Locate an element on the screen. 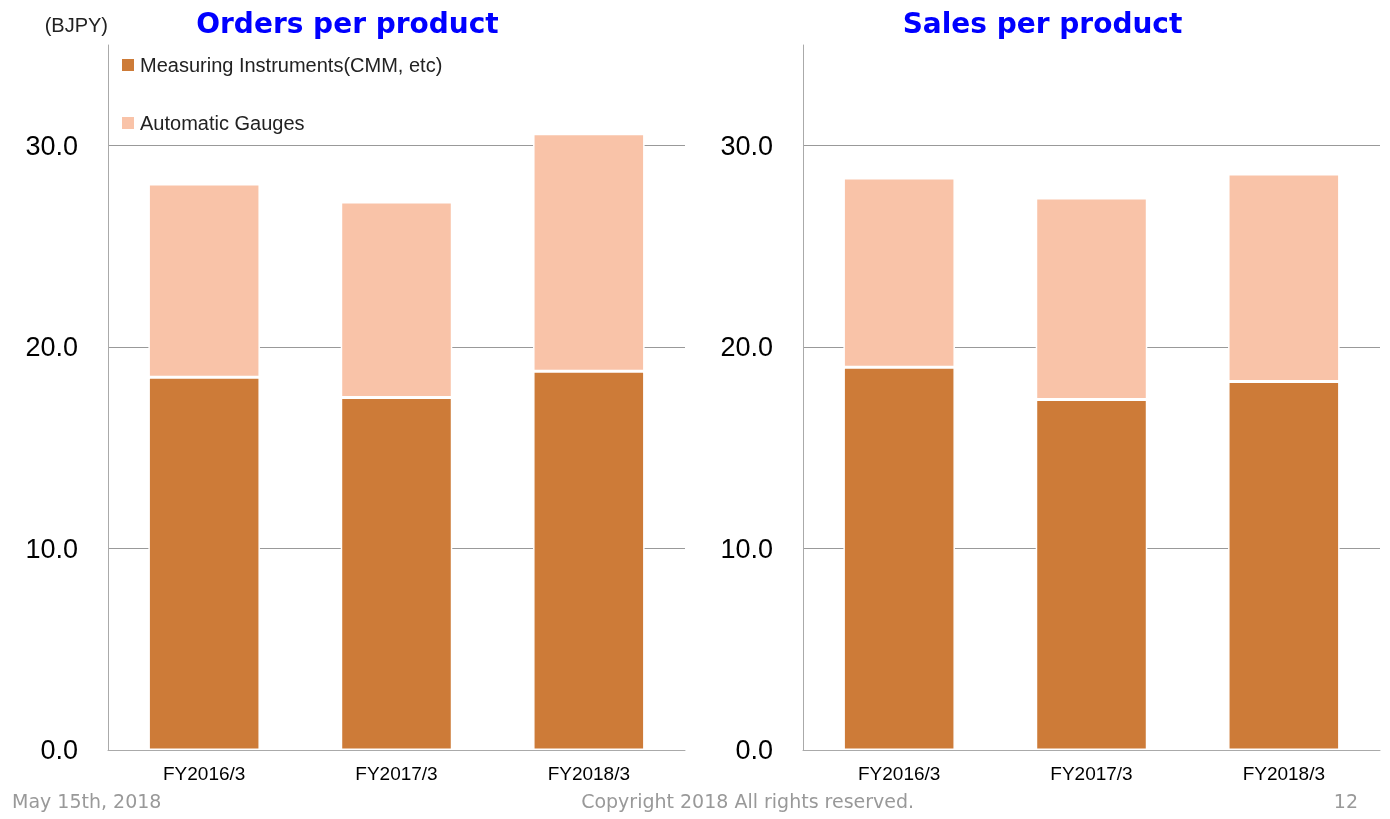 The image size is (1390, 819). chart-title: Orders per product is located at coordinates (347, 23).